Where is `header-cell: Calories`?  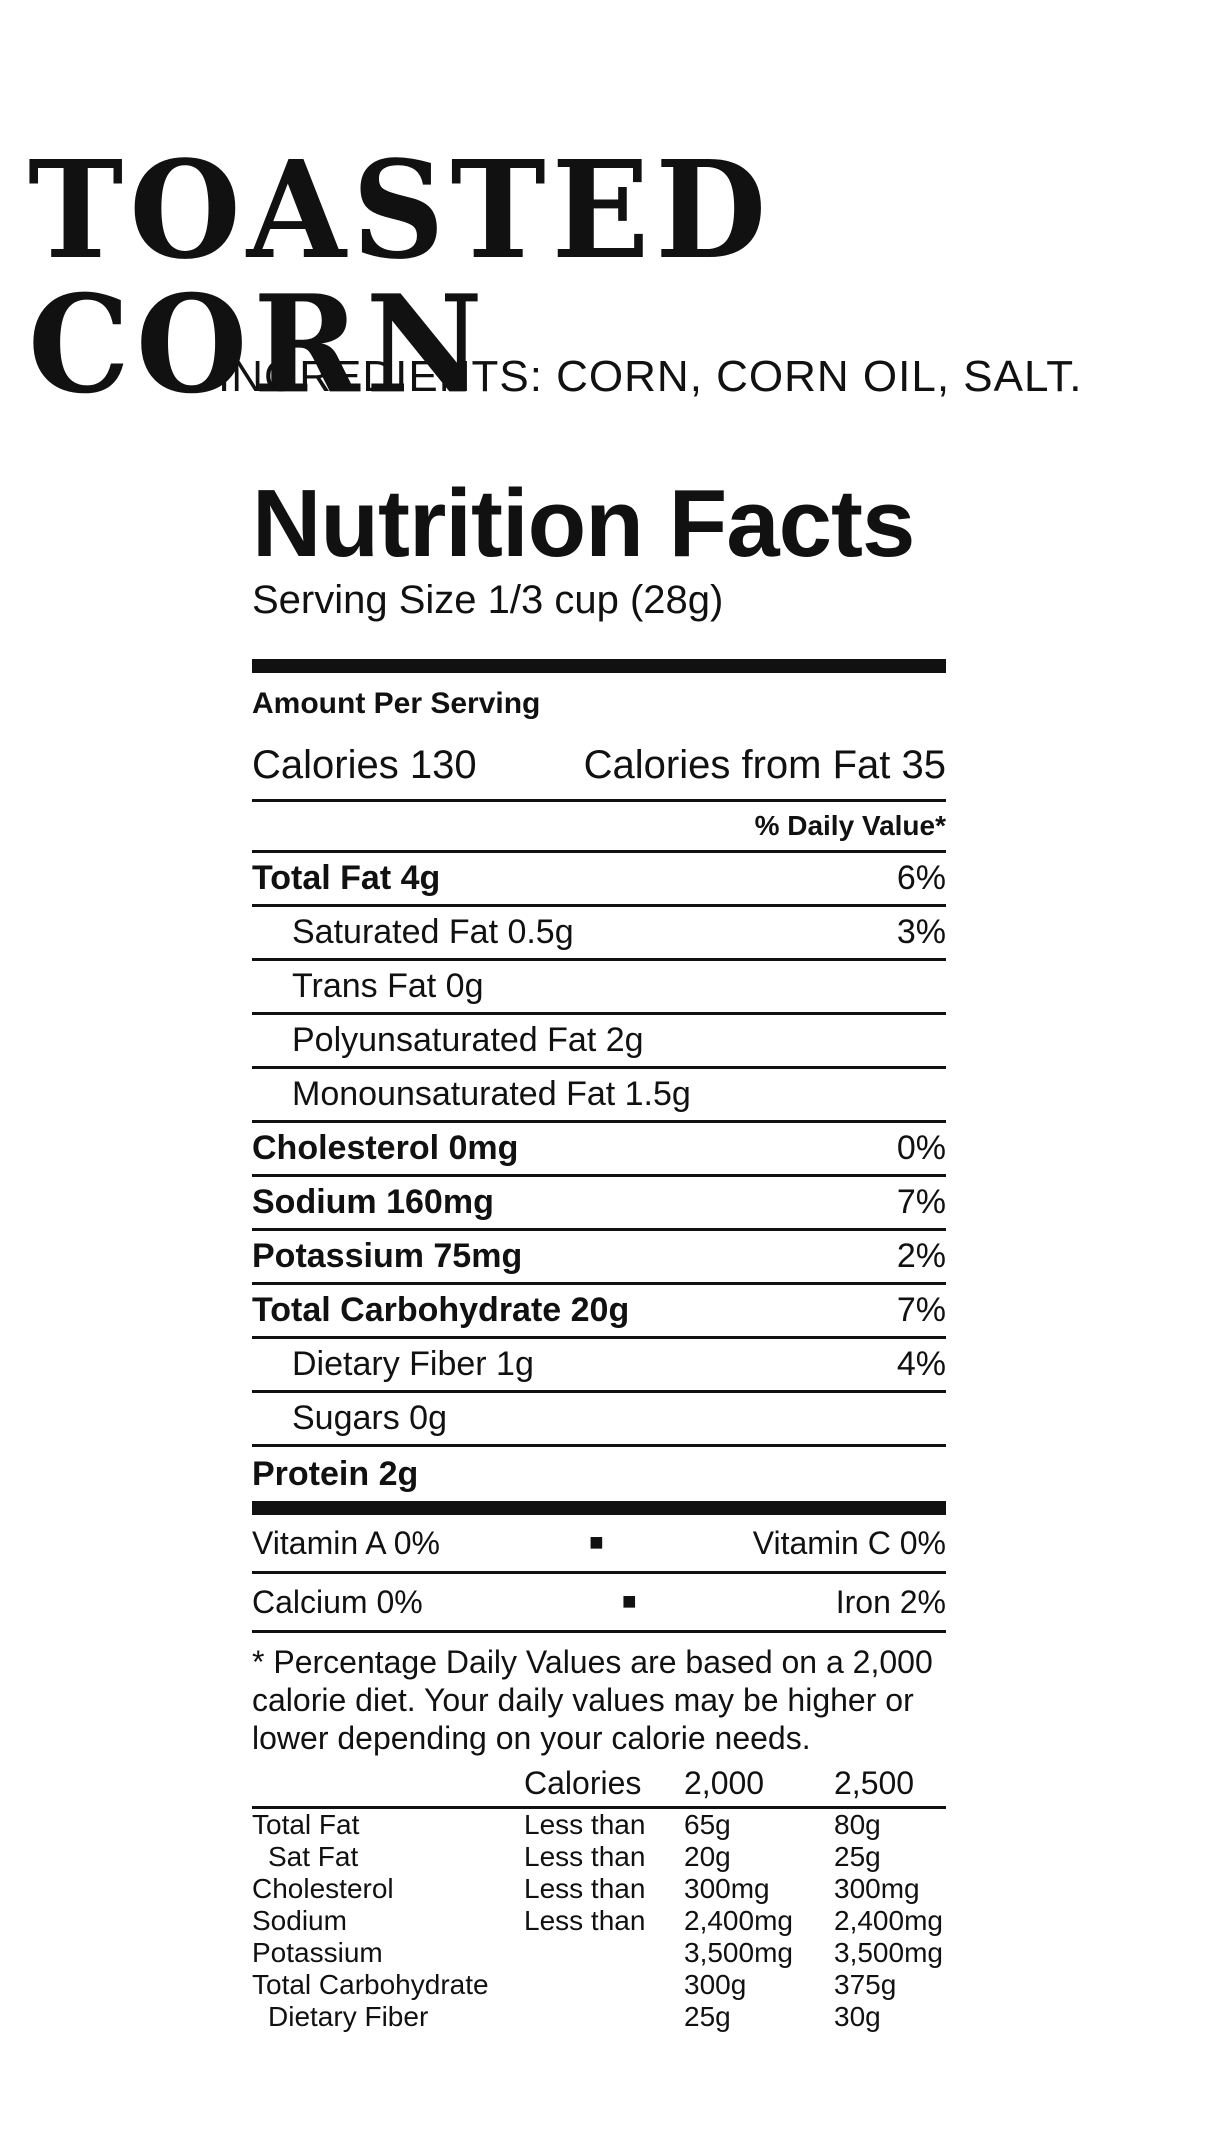
header-cell: Calories is located at coordinates (583, 1783).